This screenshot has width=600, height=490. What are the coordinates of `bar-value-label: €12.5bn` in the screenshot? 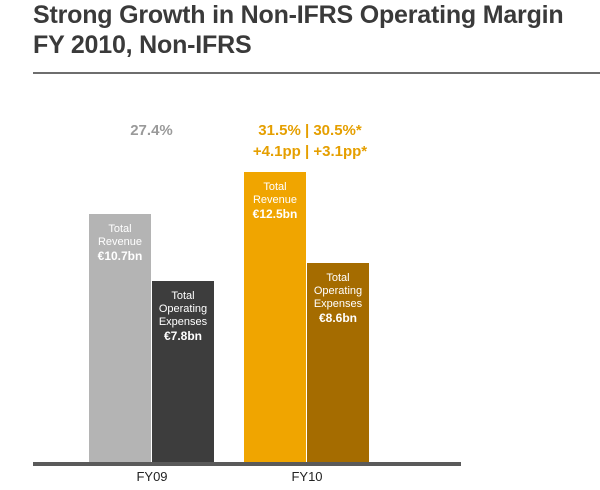 It's located at (275, 214).